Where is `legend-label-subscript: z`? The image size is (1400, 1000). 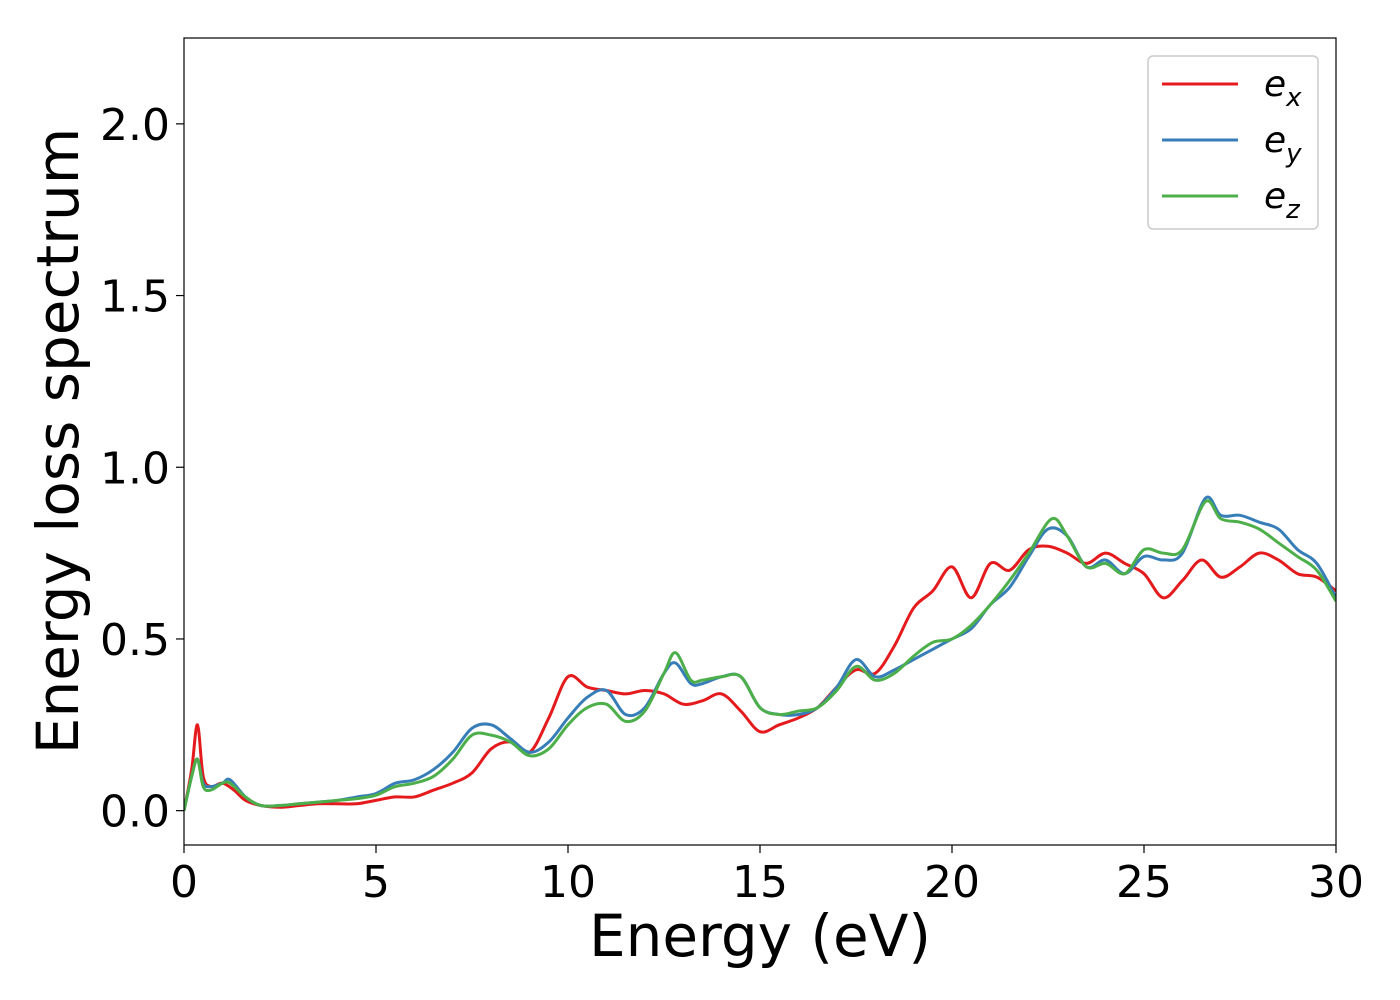
legend-label-subscript: z is located at coordinates (1293, 210).